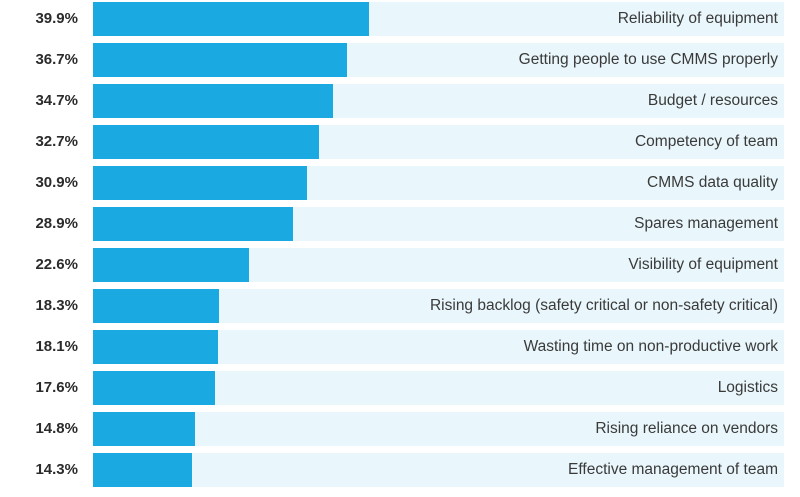 The width and height of the screenshot is (800, 497). What do you see at coordinates (706, 141) in the screenshot?
I see `category-label: Competency of team` at bounding box center [706, 141].